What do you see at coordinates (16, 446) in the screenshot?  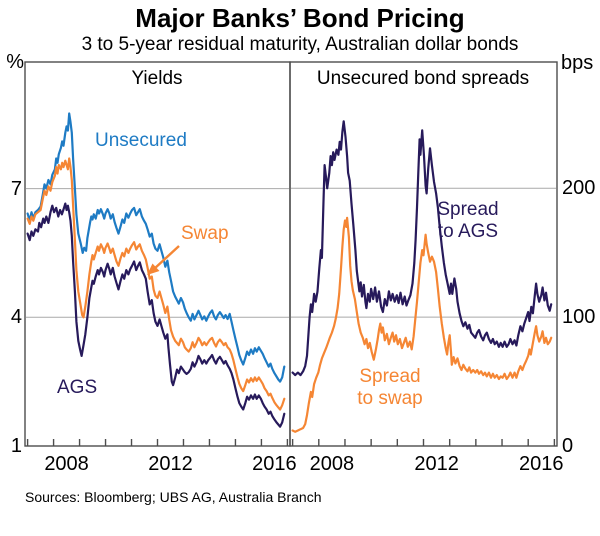 I see `y-tick-label: 1` at bounding box center [16, 446].